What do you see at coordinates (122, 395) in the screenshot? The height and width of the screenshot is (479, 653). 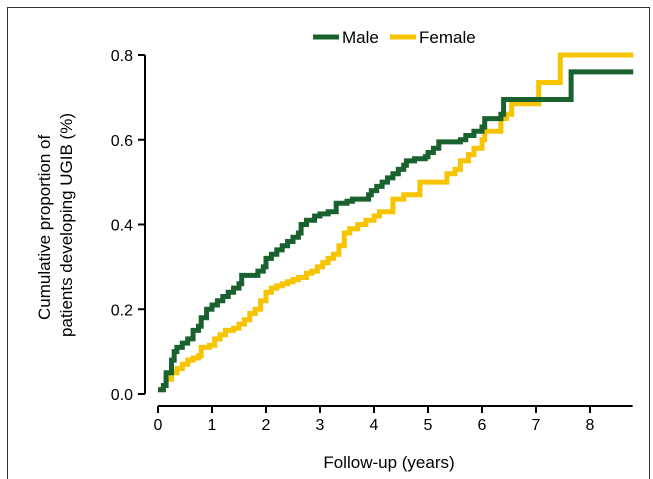 I see `y-tick-label-0: 0.0` at bounding box center [122, 395].